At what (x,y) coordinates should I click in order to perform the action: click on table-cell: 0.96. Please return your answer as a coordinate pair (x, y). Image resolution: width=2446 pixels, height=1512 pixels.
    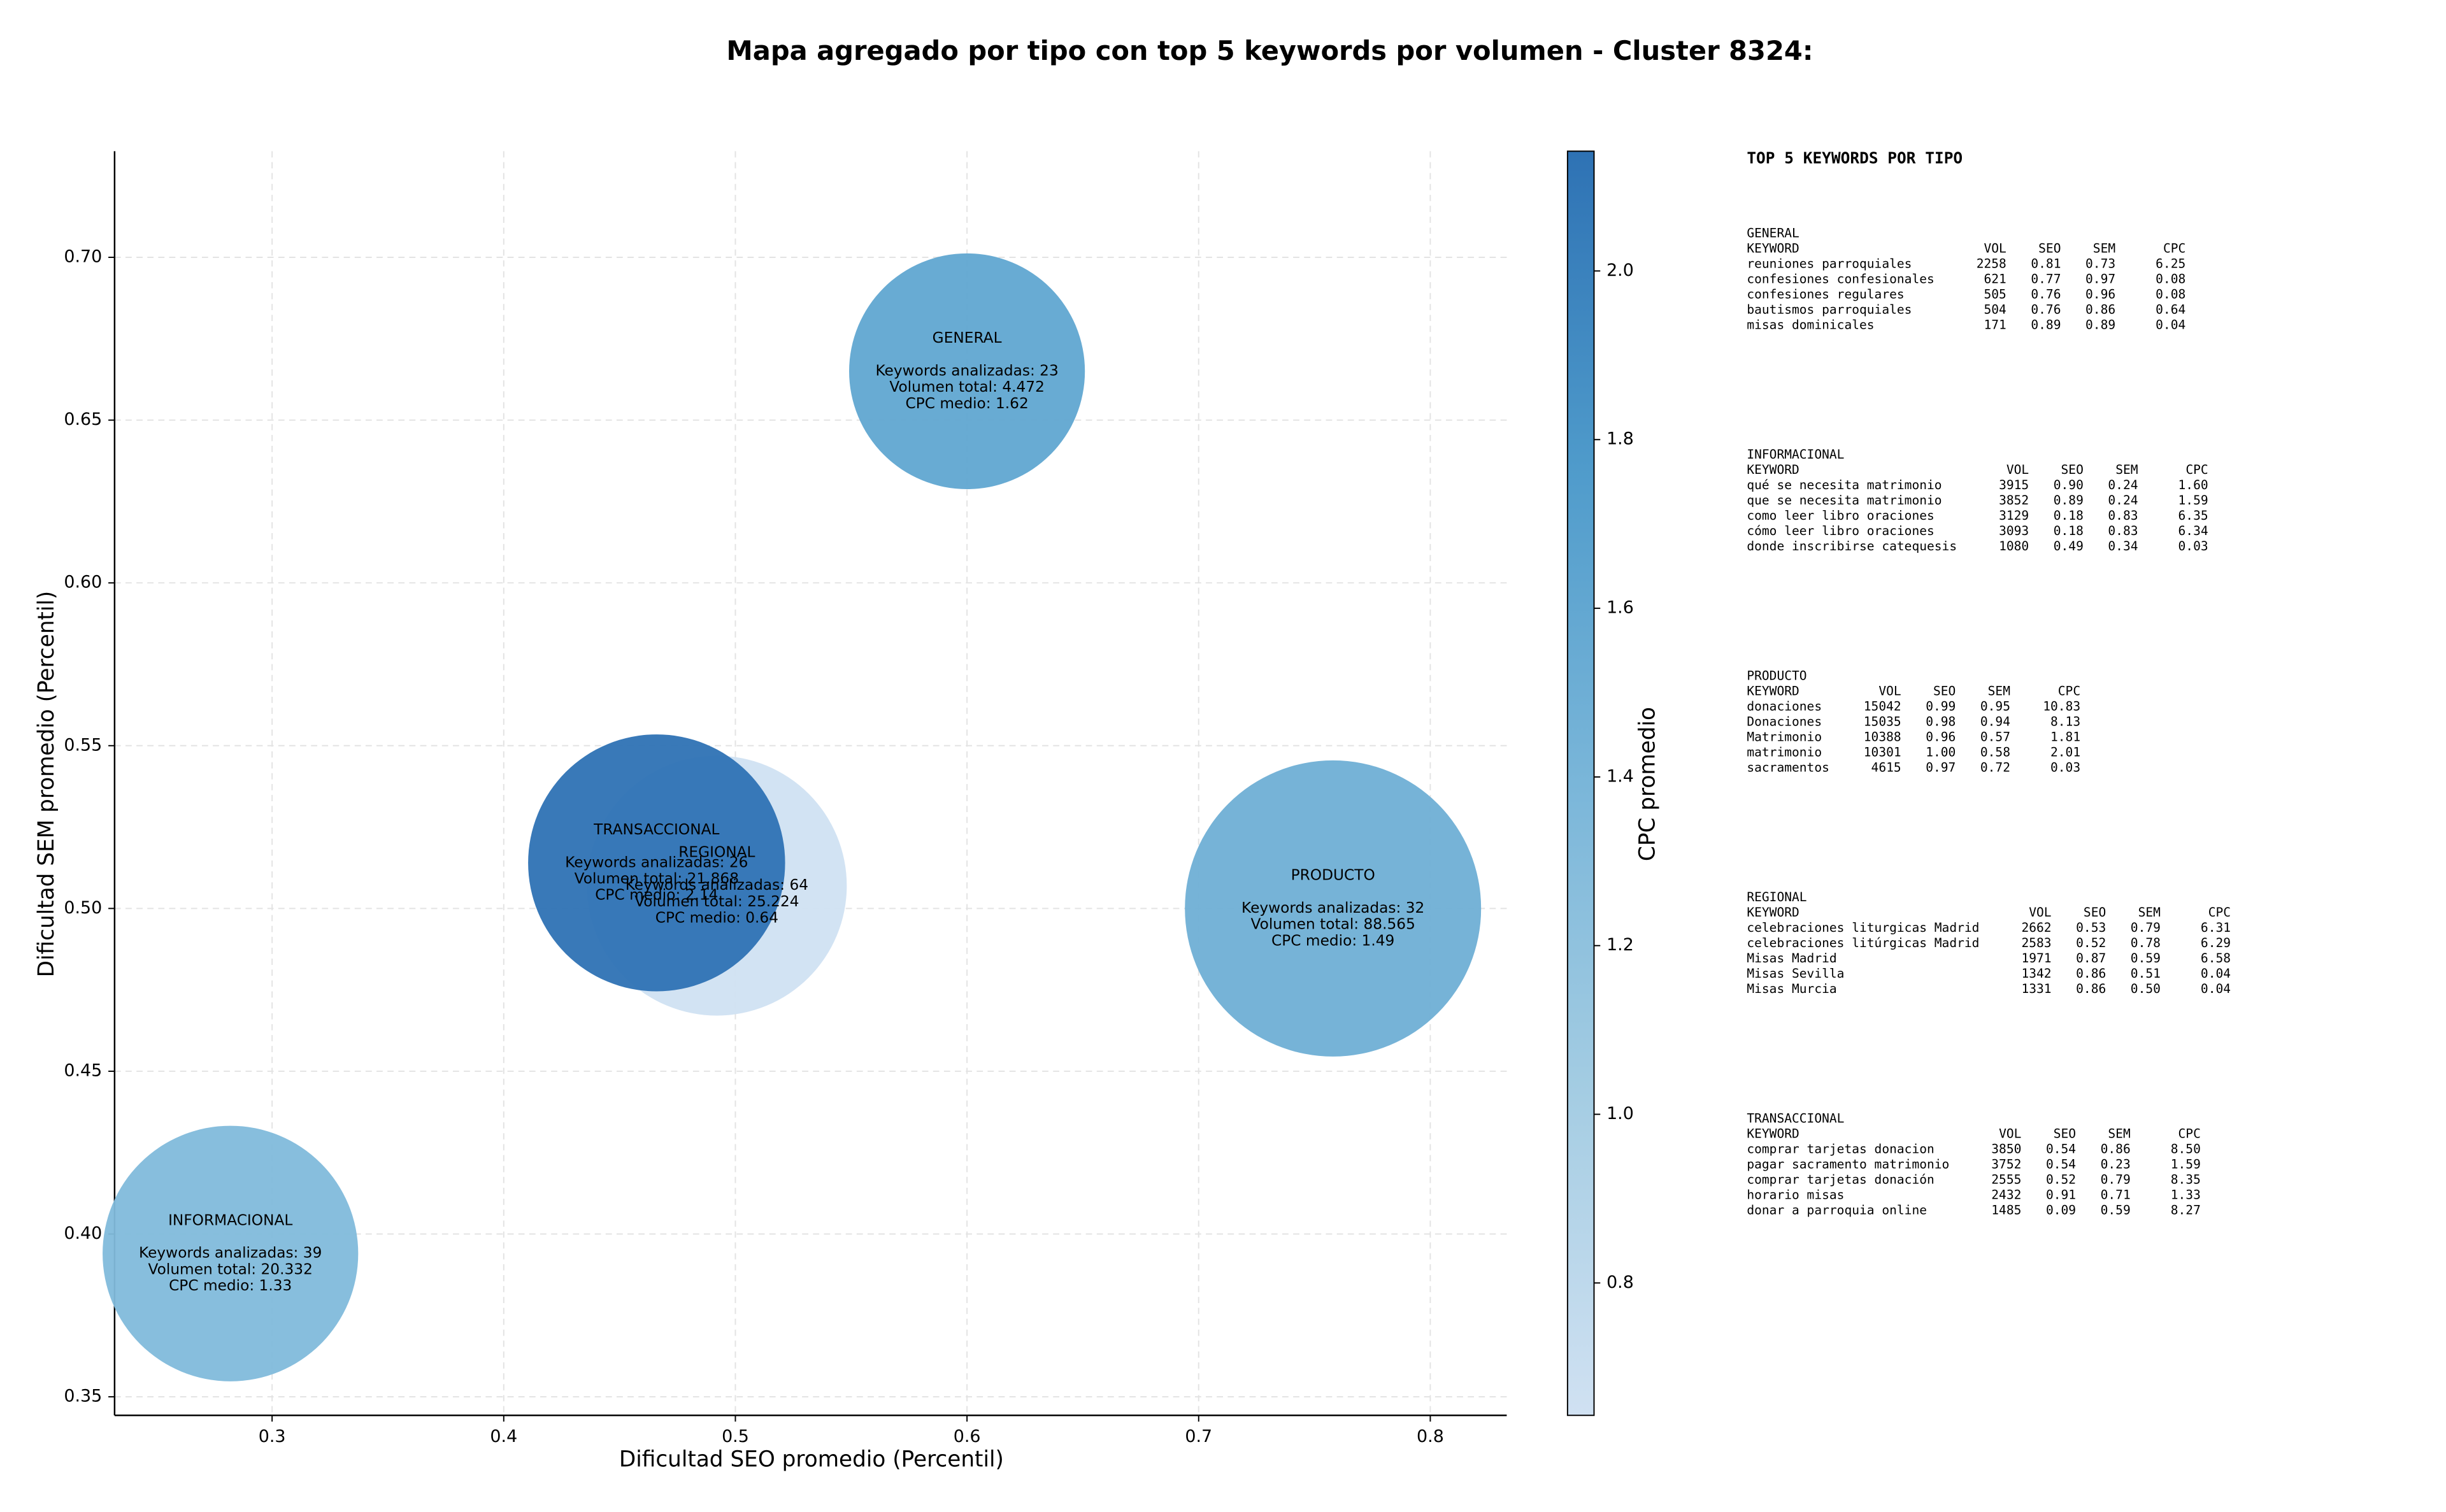
    Looking at the image, I should click on (2100, 294).